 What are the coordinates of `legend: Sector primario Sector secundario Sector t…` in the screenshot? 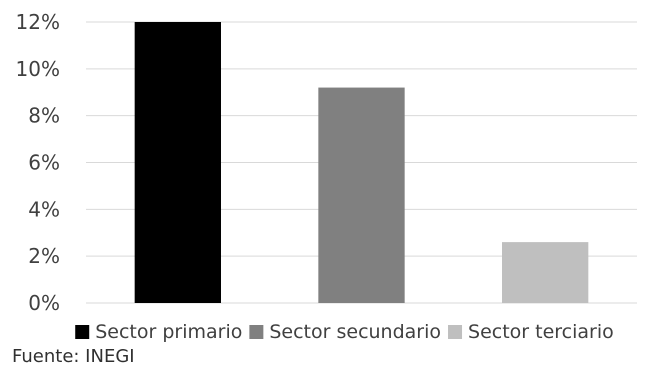 It's located at (344, 332).